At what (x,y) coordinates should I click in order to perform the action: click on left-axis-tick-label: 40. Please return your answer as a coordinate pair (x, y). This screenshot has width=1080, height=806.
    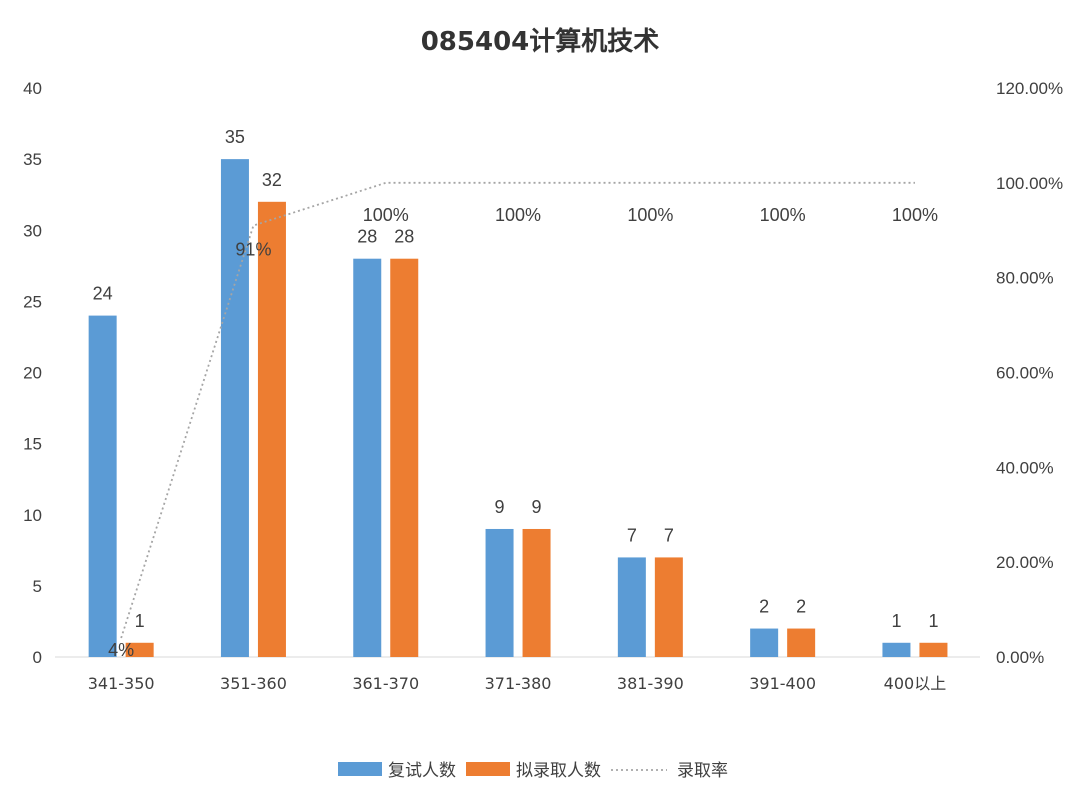
    Looking at the image, I should click on (32, 88).